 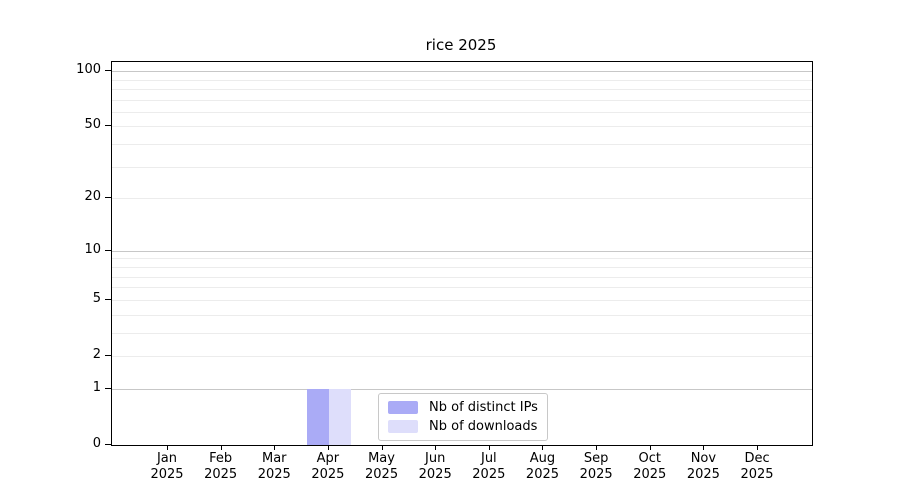 What do you see at coordinates (542, 458) in the screenshot?
I see `month-label: Aug` at bounding box center [542, 458].